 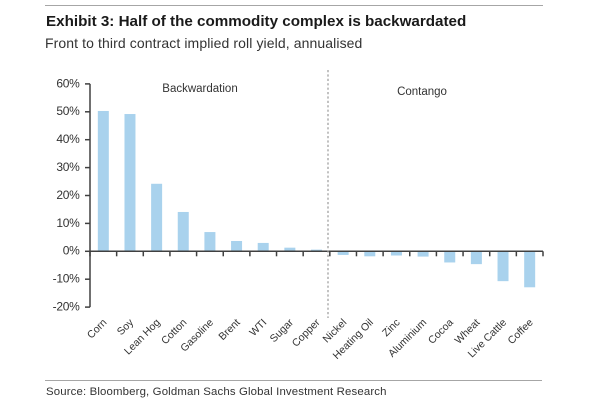 I want to click on svg-text: Copper, so click(x=306, y=332).